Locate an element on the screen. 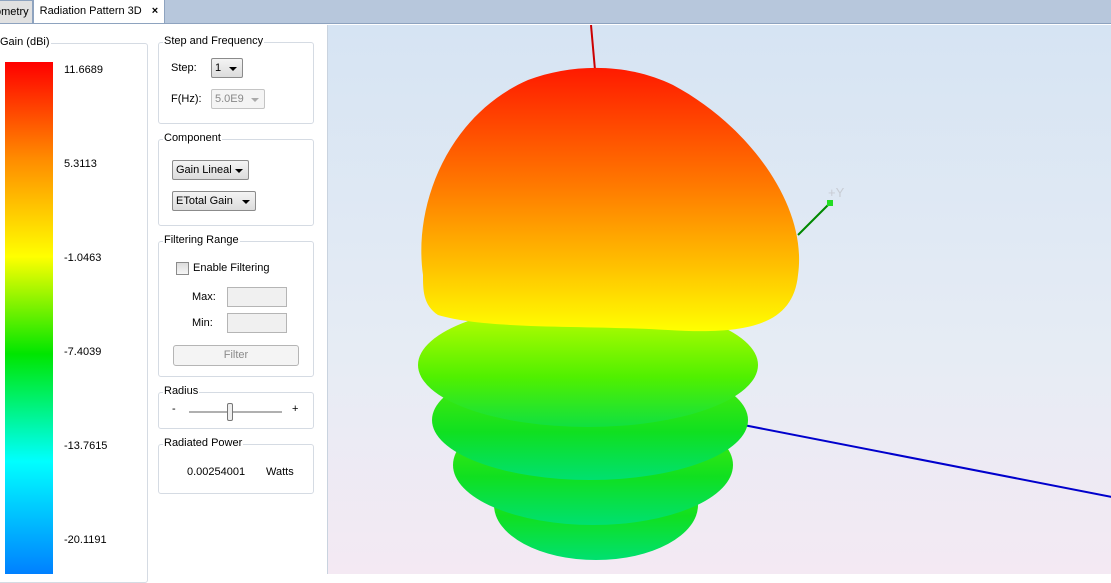 The image size is (1111, 583). colorbar-tick: 5.3113 is located at coordinates (80, 164).